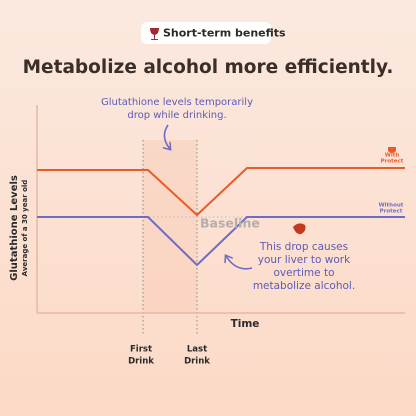  I want to click on drinking-window, so click(170, 226).